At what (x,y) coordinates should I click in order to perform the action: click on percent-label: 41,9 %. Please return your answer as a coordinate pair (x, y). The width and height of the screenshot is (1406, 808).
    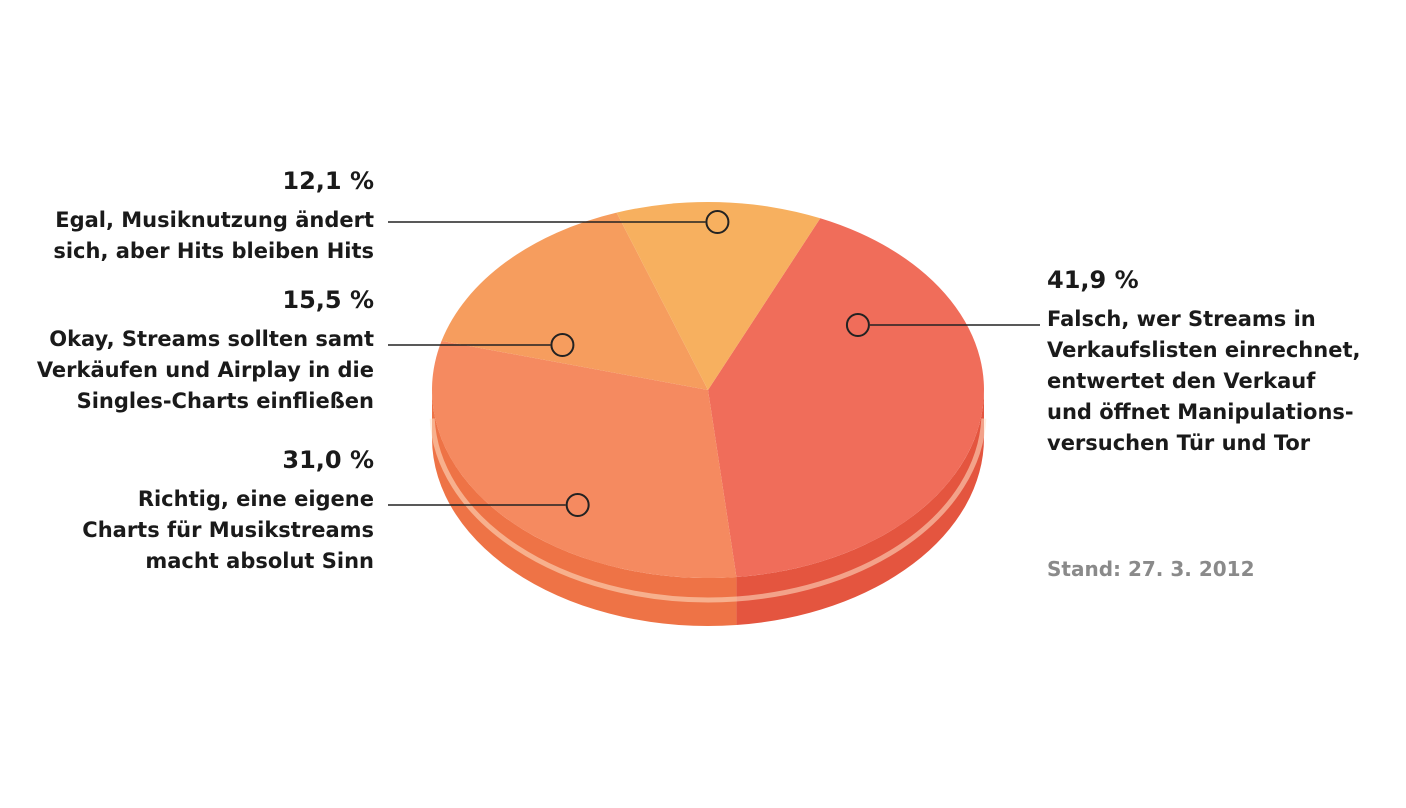
    Looking at the image, I should click on (1093, 280).